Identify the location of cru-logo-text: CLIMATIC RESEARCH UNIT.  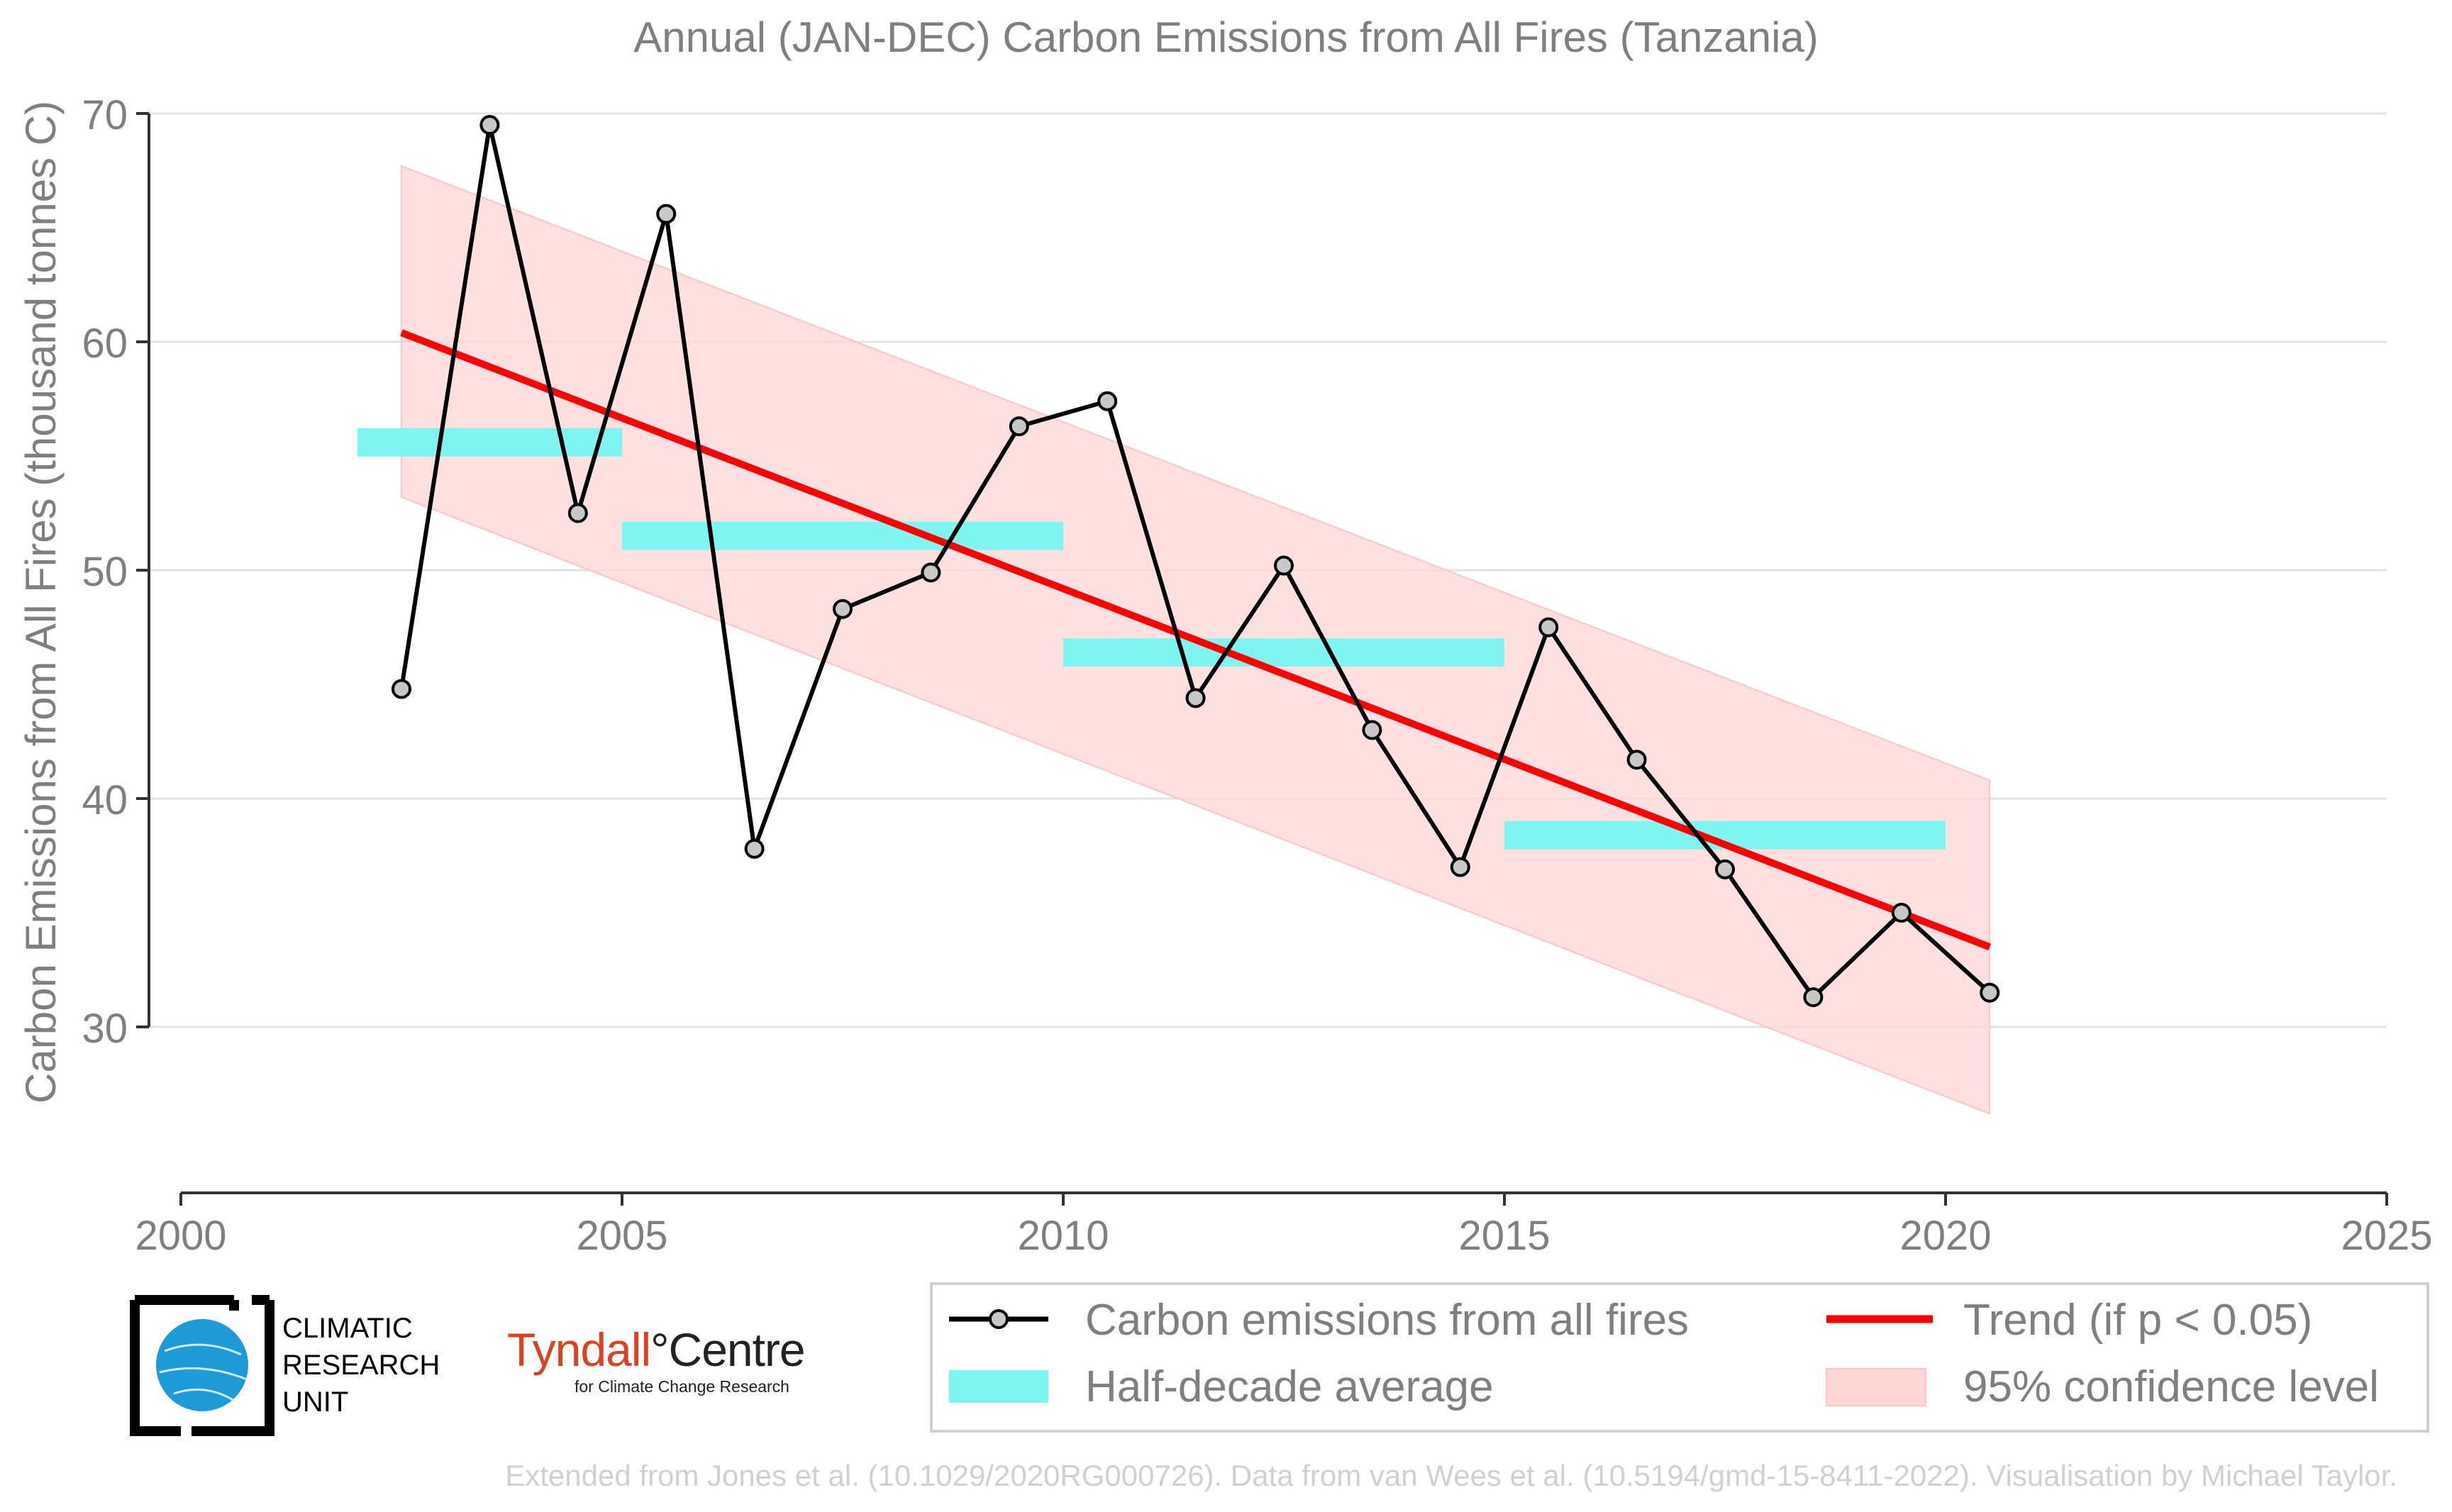
(361, 1365).